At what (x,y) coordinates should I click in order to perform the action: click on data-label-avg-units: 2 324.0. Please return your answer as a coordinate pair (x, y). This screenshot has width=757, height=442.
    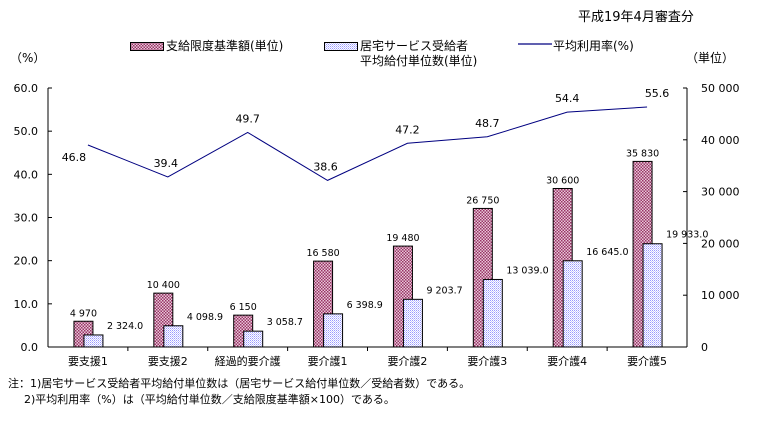
    Looking at the image, I should click on (125, 326).